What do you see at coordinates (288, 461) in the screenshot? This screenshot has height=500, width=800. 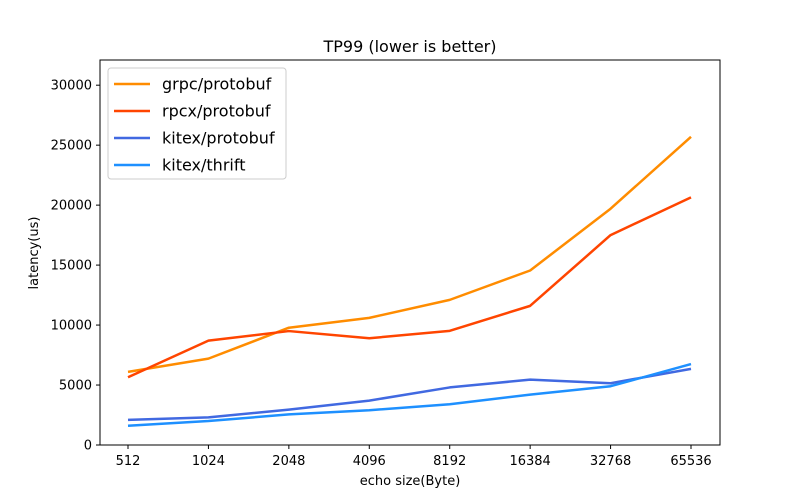 I see `x-tick-label: 2048` at bounding box center [288, 461].